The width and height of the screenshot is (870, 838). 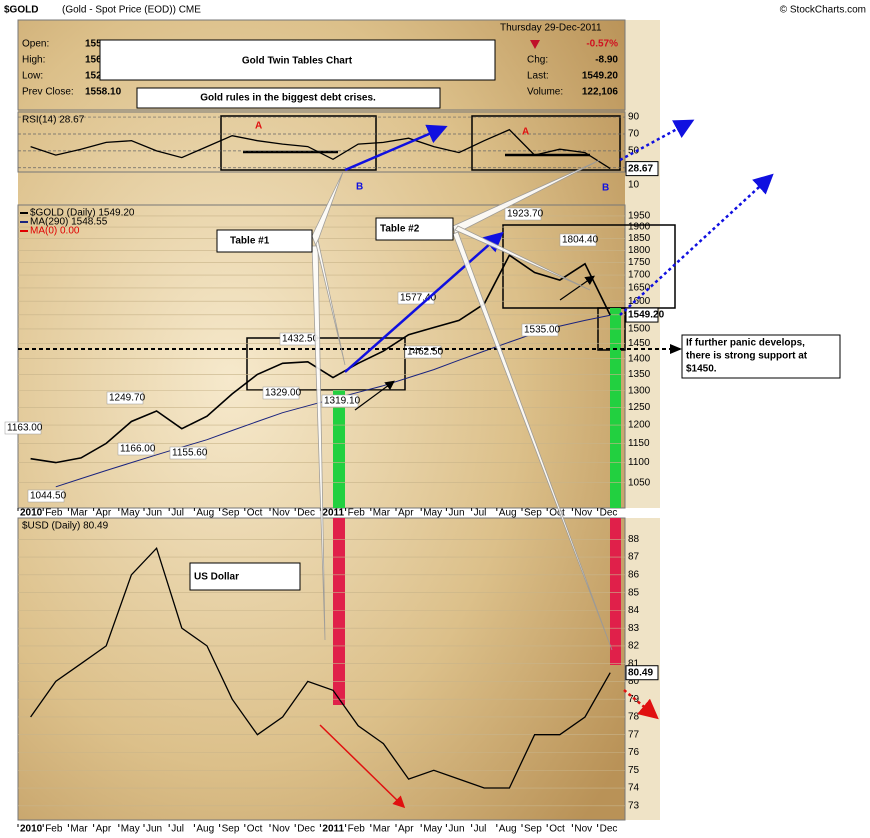 What do you see at coordinates (583, 829) in the screenshot?
I see `x-tick-label: Nov` at bounding box center [583, 829].